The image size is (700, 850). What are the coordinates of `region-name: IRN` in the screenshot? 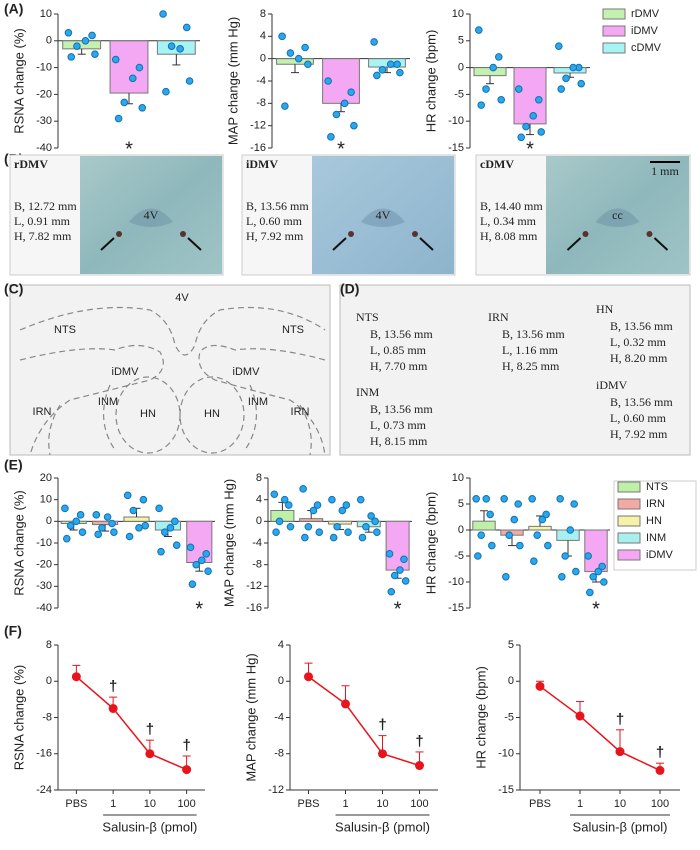 It's located at (498, 317).